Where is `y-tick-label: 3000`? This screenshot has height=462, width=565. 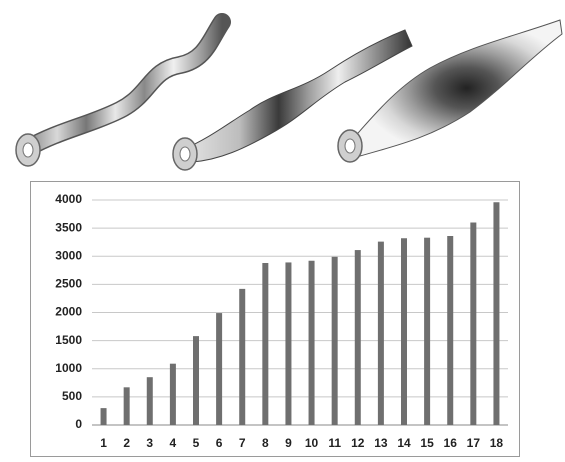
y-tick-label: 3000 is located at coordinates (68, 255).